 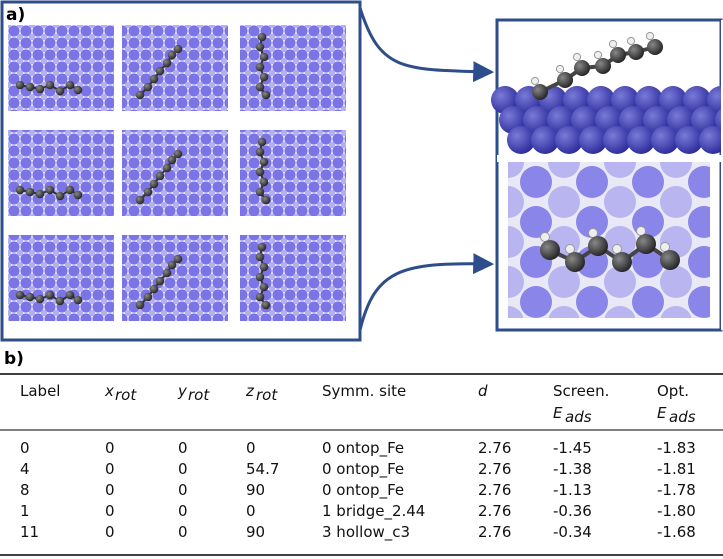 What do you see at coordinates (109, 391) in the screenshot?
I see `header-symbol: x` at bounding box center [109, 391].